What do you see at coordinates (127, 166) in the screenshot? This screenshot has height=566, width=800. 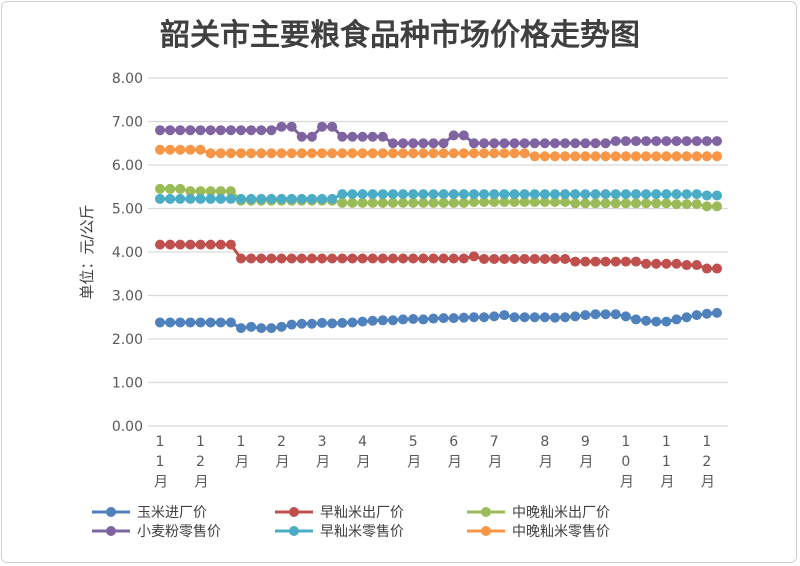 I see `y-tick-label: 6.00` at bounding box center [127, 166].